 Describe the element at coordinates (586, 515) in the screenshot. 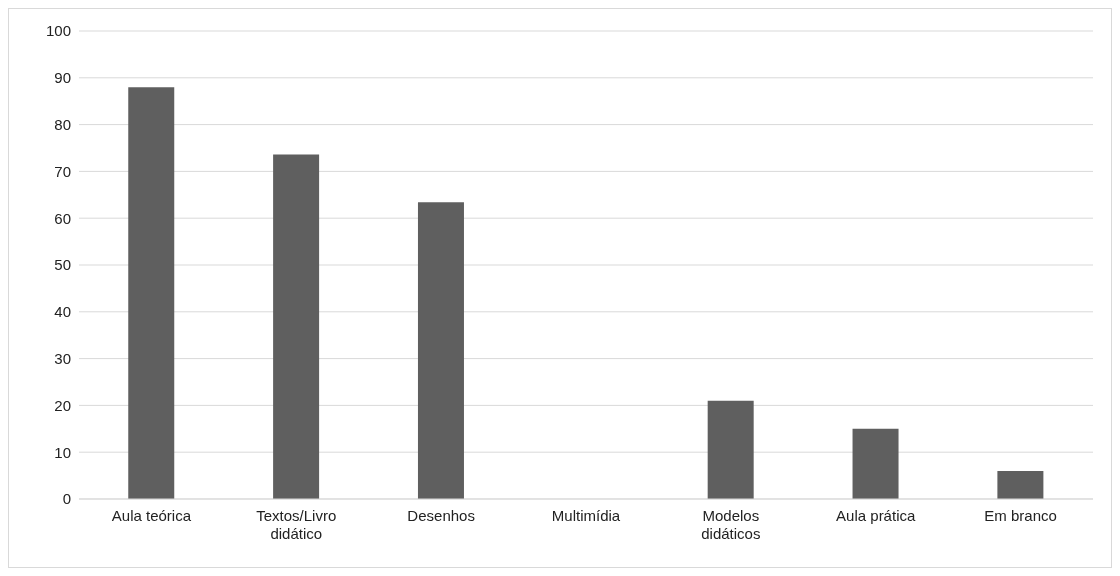

I see `x-tick-label: Multimídia` at that location.